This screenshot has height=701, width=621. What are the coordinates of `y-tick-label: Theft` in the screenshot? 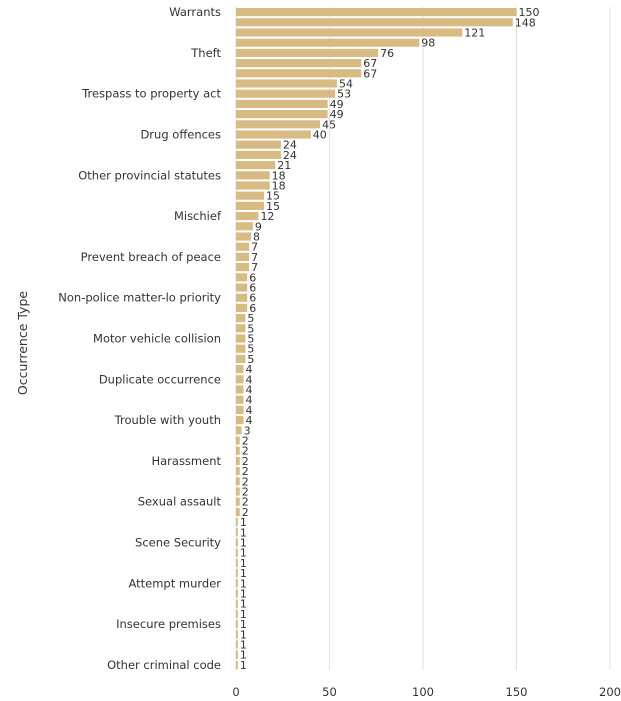 It's located at (205, 53).